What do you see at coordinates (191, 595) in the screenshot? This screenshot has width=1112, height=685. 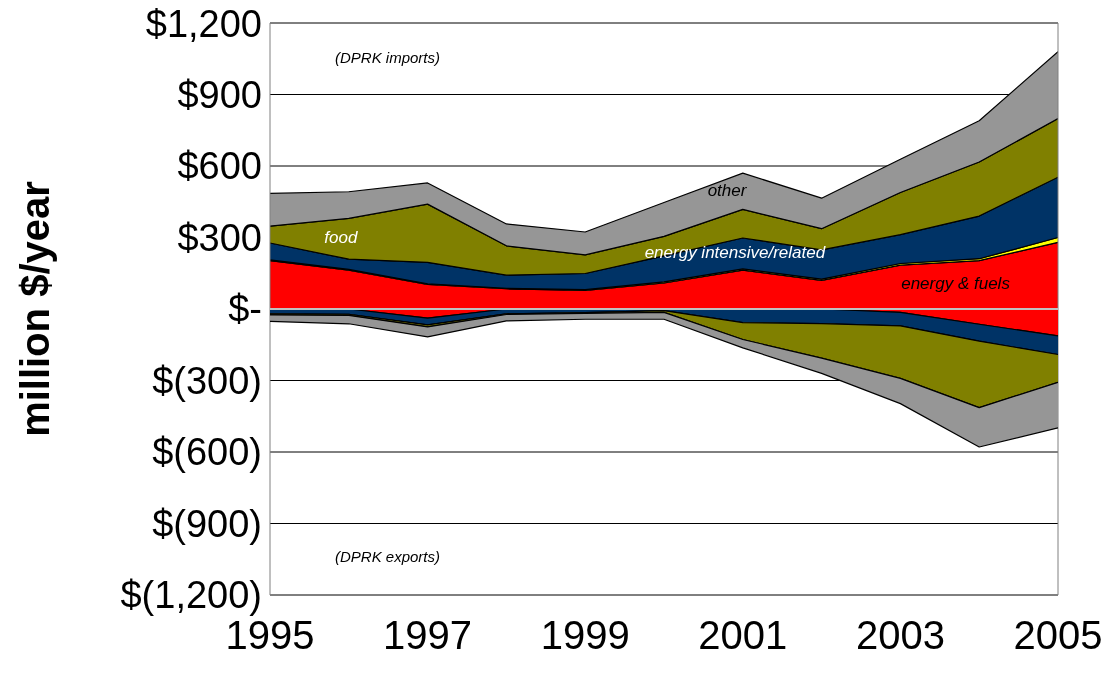 I see `y-tick-label: $(1,200)` at bounding box center [191, 595].